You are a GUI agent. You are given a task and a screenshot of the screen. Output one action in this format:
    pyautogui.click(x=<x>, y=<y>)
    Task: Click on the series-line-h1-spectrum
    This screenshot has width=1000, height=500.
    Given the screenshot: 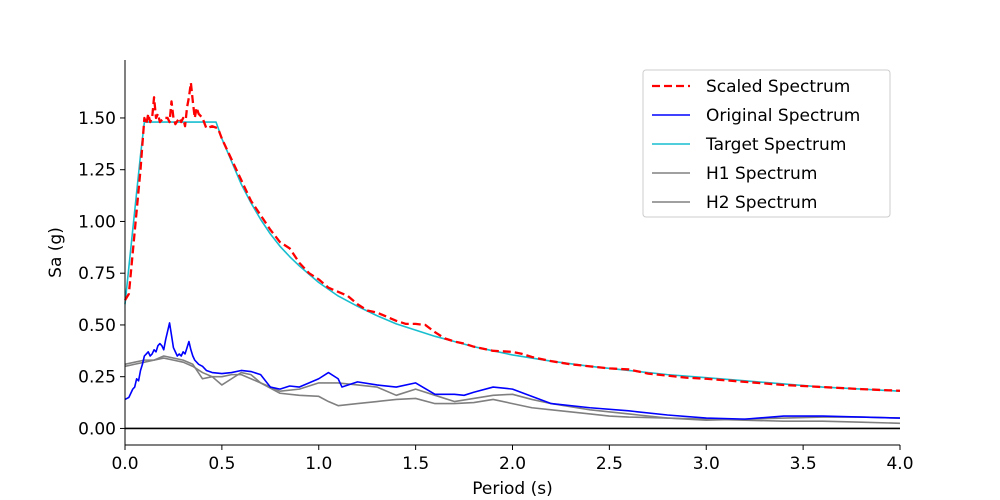 What is the action you would take?
    pyautogui.click(x=512, y=388)
    